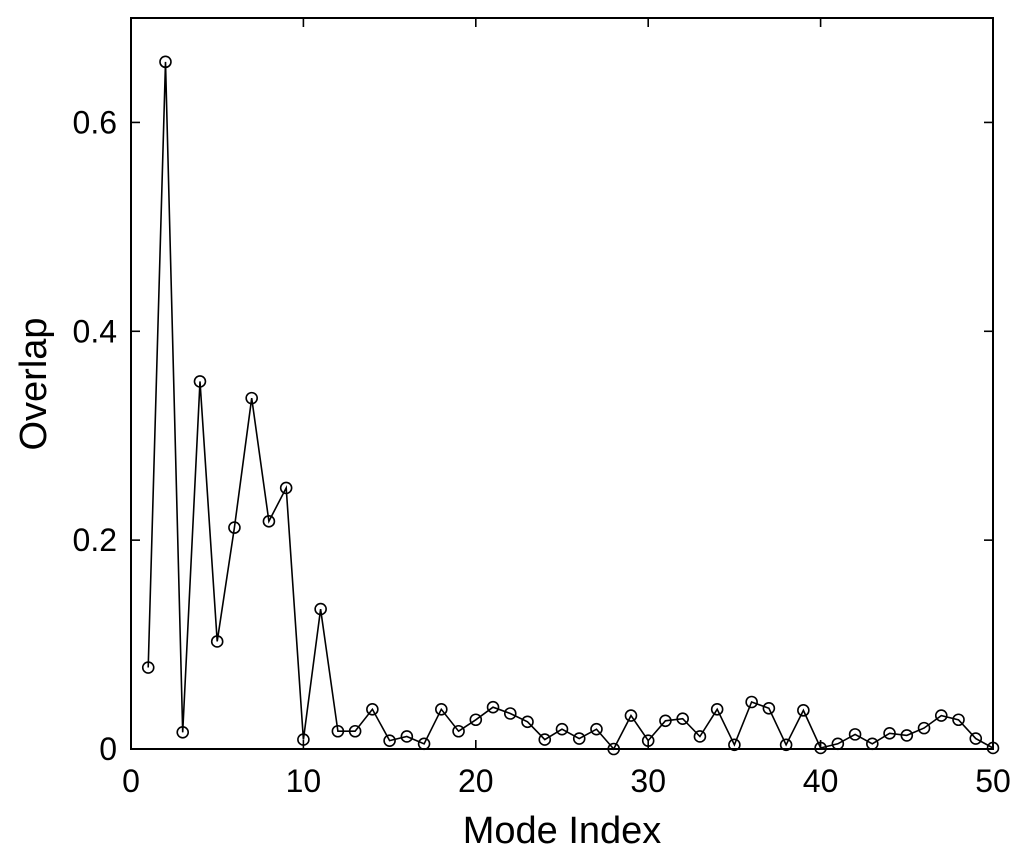  What do you see at coordinates (95, 331) in the screenshot?
I see `y-tick-label: 0.4` at bounding box center [95, 331].